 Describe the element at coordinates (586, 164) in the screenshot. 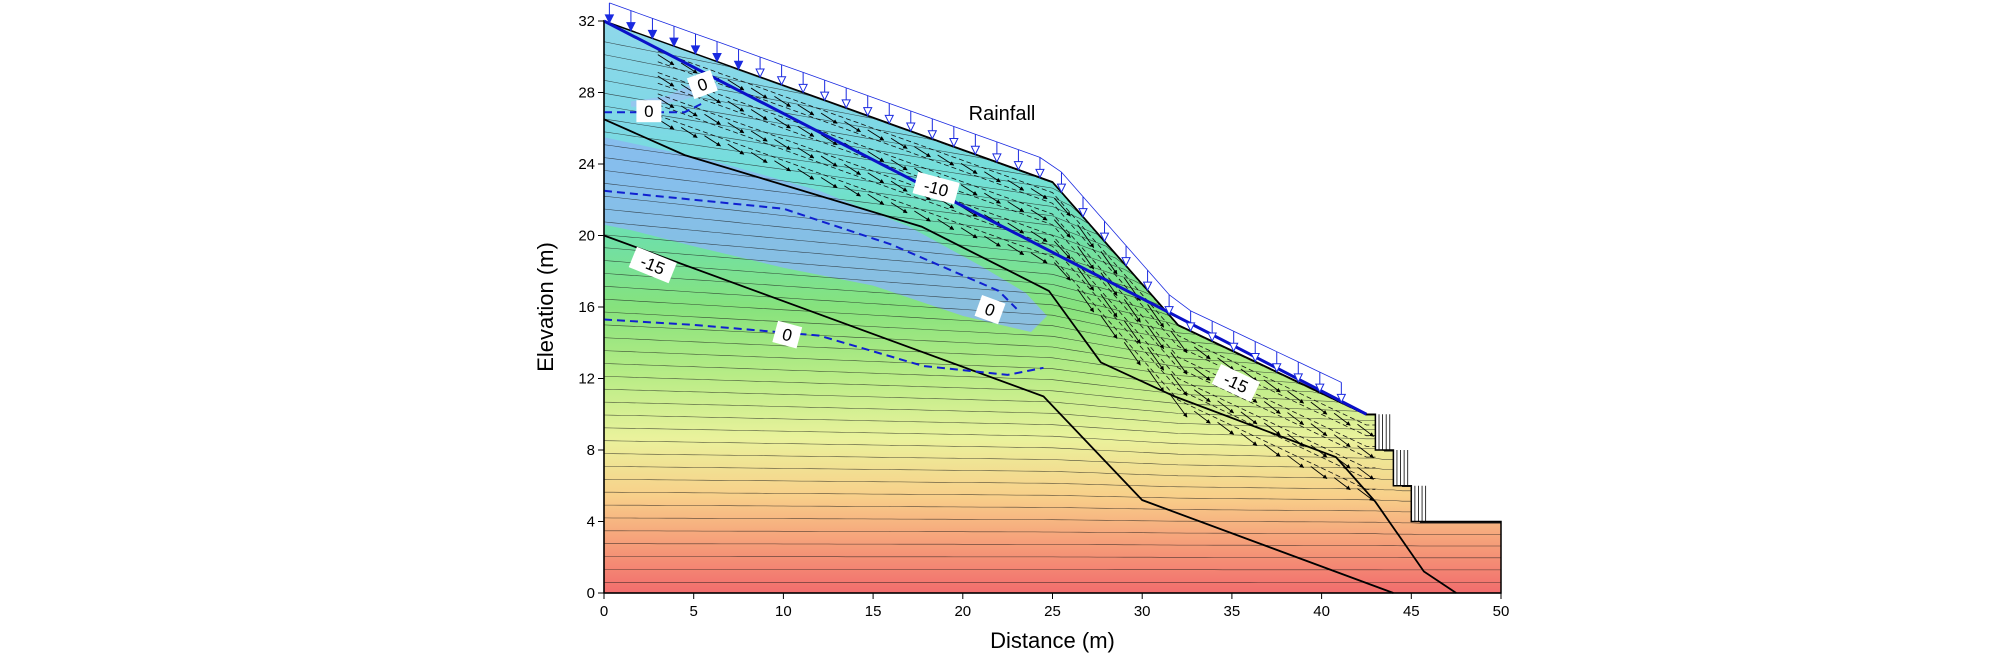

I see `y-tick-label: 24` at that location.